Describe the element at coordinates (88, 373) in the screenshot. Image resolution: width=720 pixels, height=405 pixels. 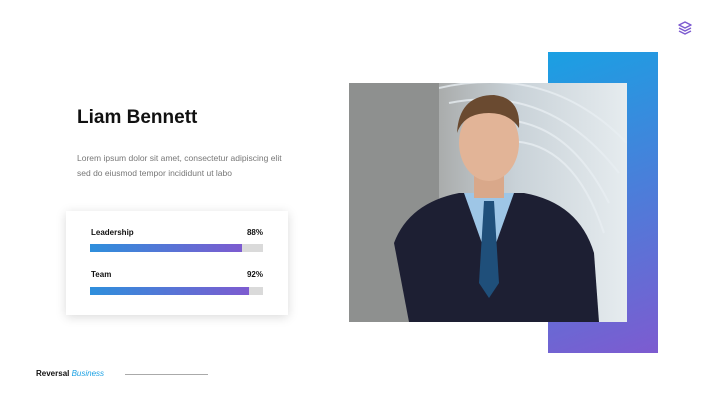
I see `brand-accent-text: Business` at that location.